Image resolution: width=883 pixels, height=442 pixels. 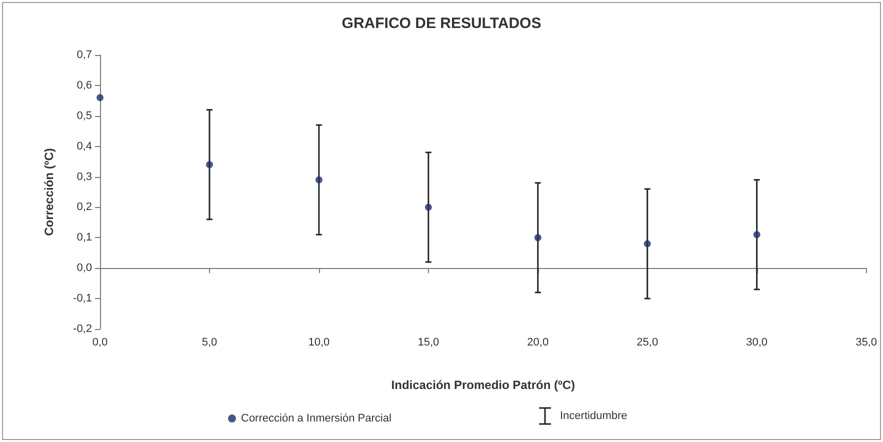 I want to click on legend-label: Corrección a Inmersión Parcial, so click(x=316, y=418).